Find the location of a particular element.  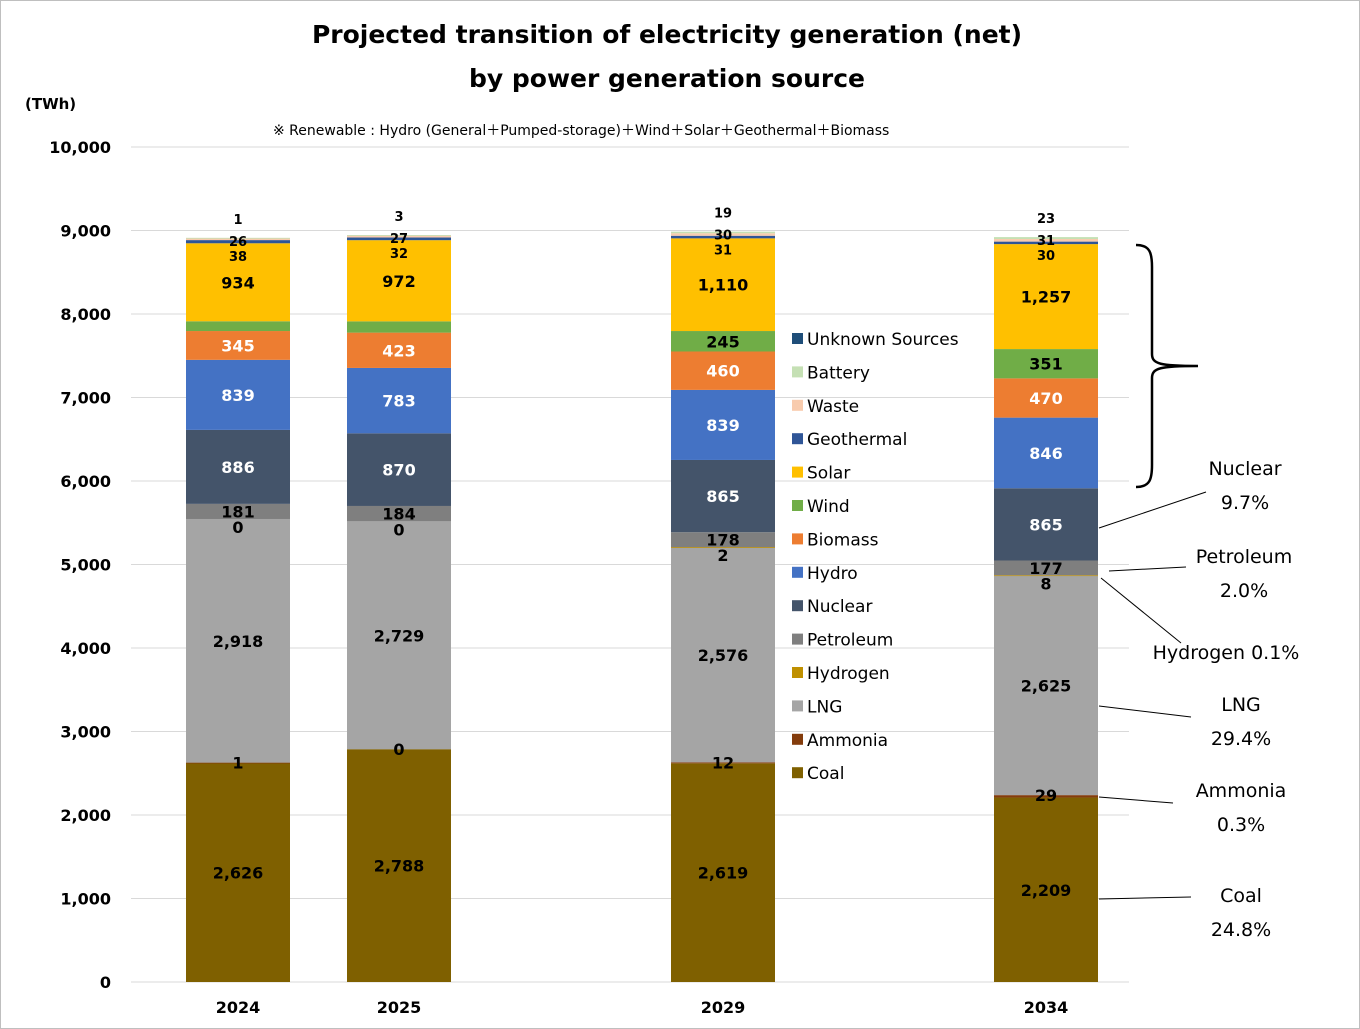

segment-label: 184 is located at coordinates (398, 514).